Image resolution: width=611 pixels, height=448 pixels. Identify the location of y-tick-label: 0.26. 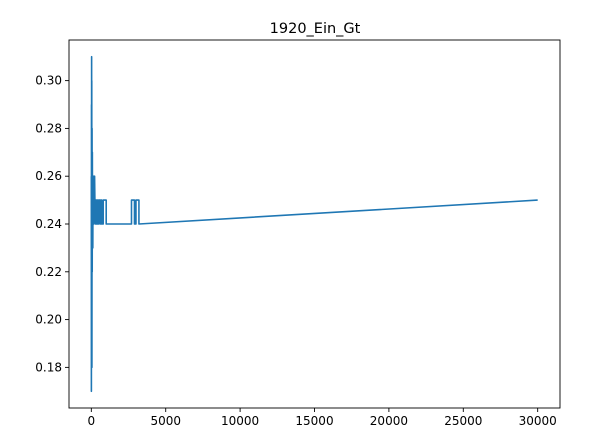
(48, 176).